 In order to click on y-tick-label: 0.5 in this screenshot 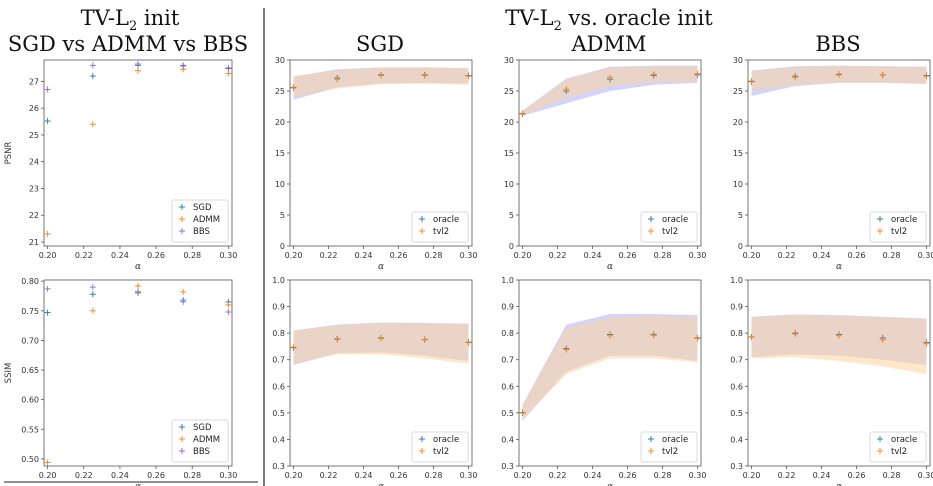, I will do `click(278, 413)`.